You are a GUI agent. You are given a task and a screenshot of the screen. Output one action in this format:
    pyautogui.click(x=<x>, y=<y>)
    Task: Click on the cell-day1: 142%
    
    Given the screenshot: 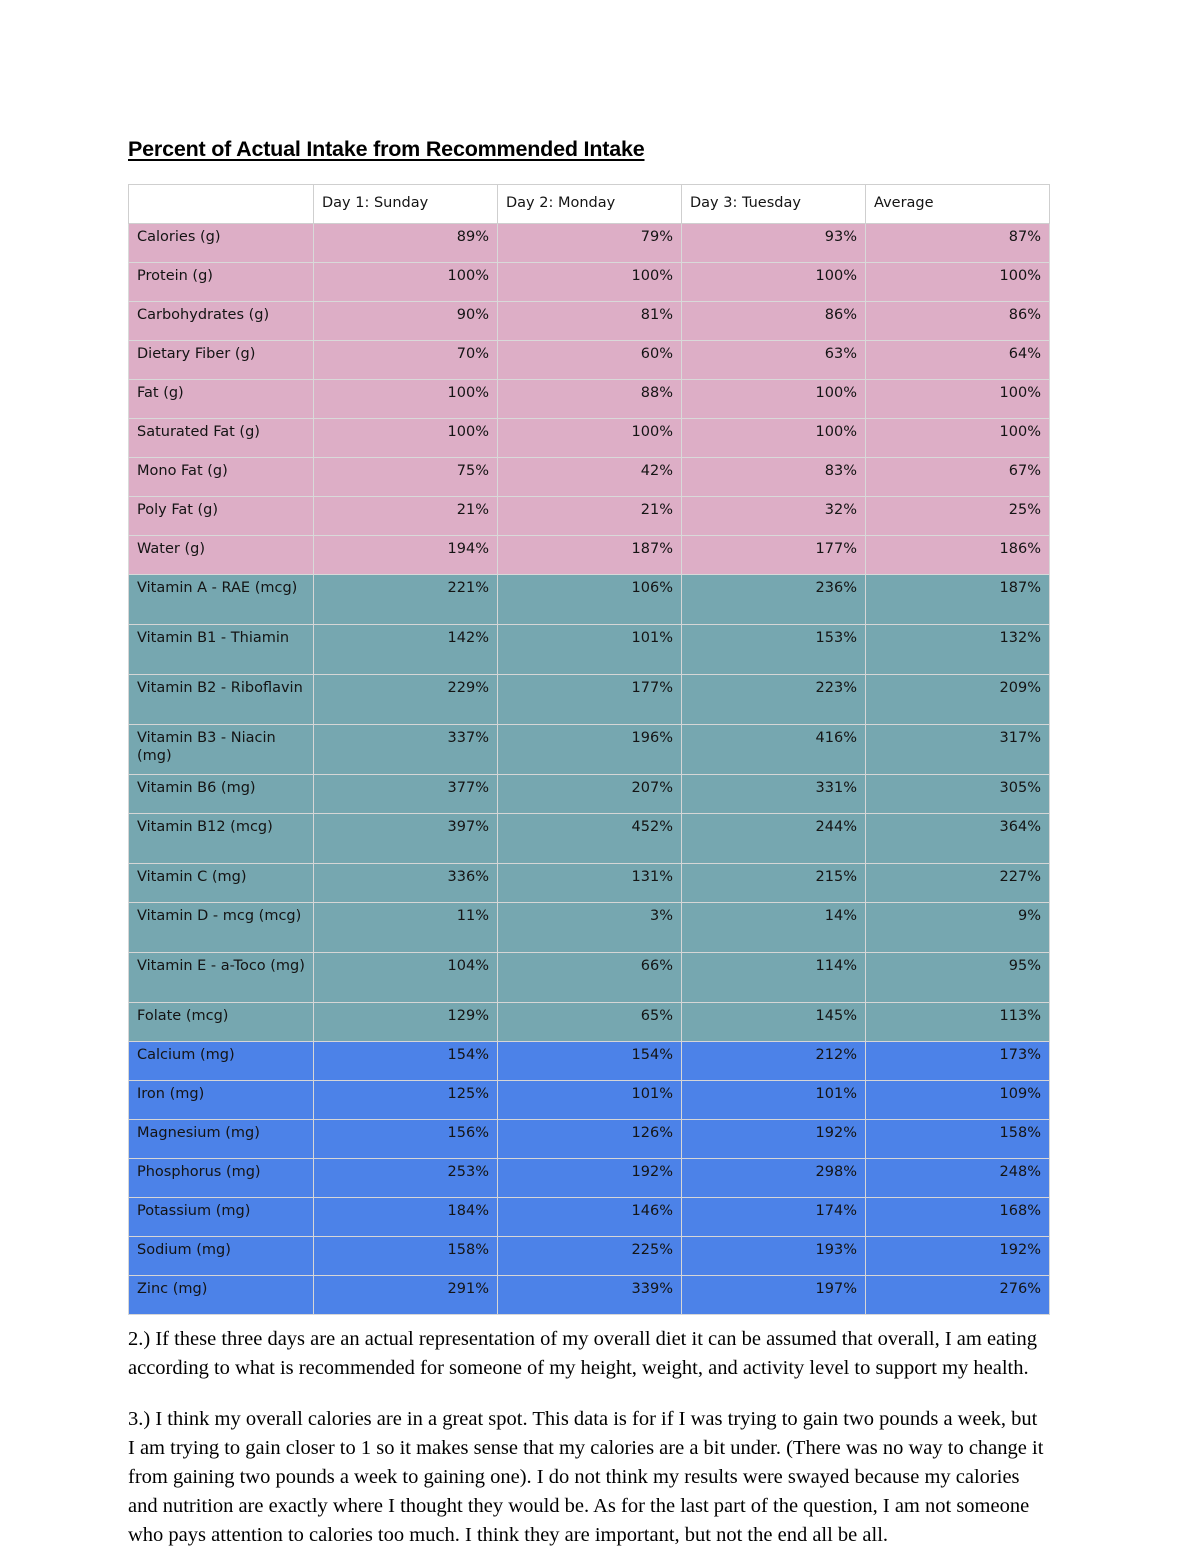 What is the action you would take?
    pyautogui.click(x=405, y=649)
    